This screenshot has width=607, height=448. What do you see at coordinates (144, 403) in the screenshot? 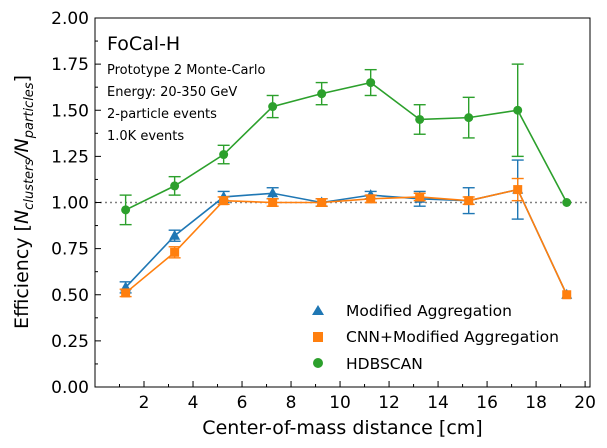
I see `x-tick-label: 2` at bounding box center [144, 403].